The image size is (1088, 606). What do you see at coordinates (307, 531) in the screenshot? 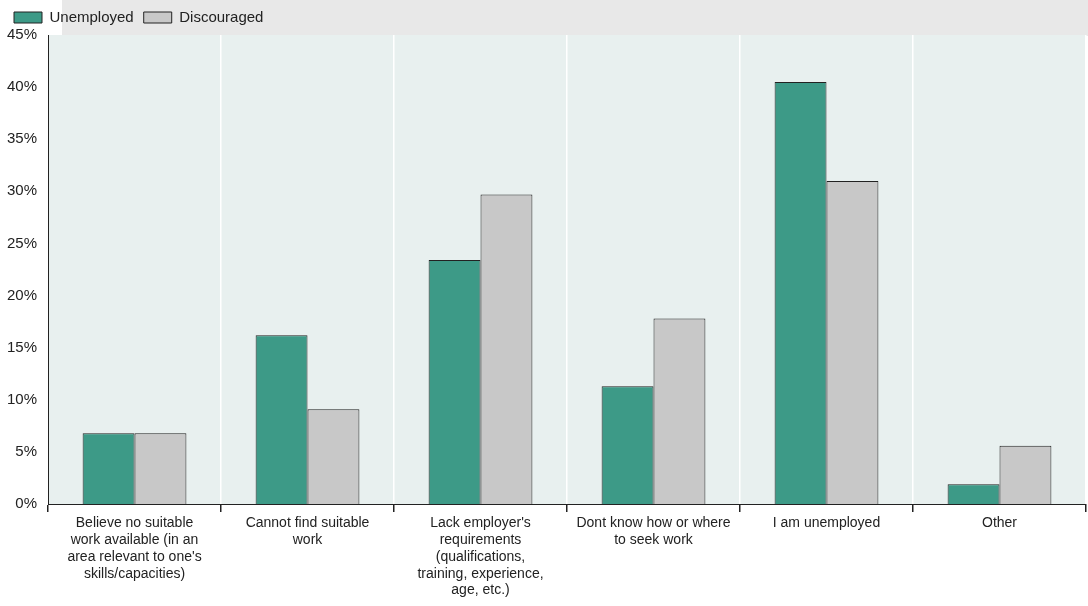
I see `x-tick-label: Cannot find suitable work` at bounding box center [307, 531].